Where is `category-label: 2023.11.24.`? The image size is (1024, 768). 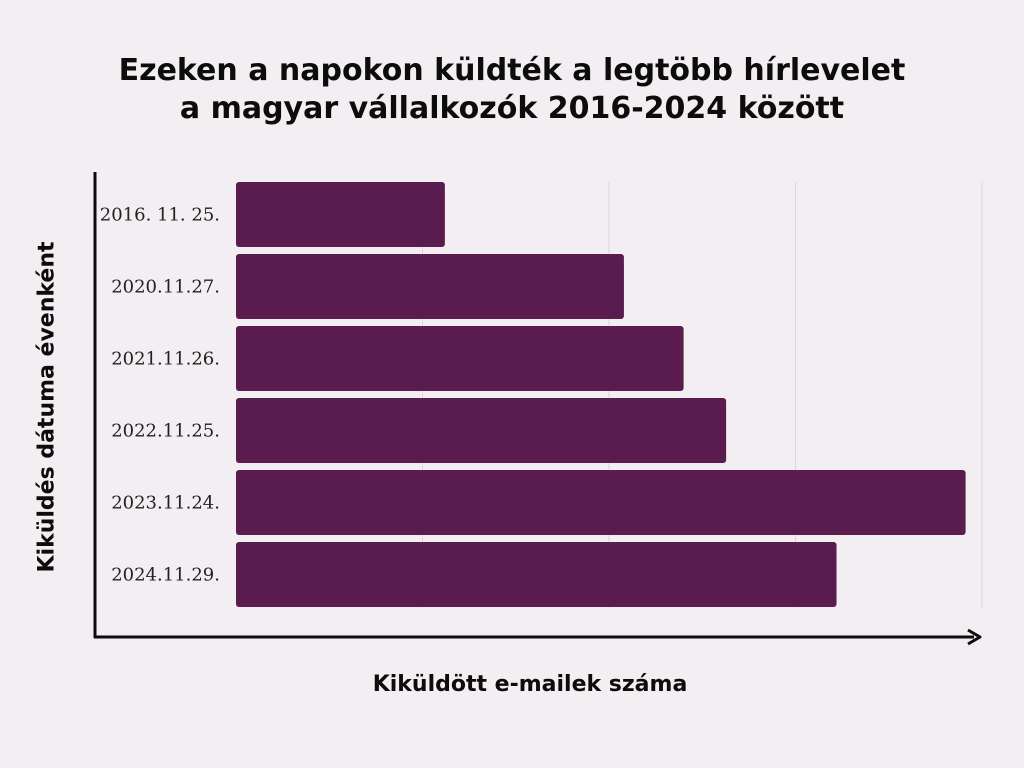
category-label: 2023.11.24. is located at coordinates (165, 503).